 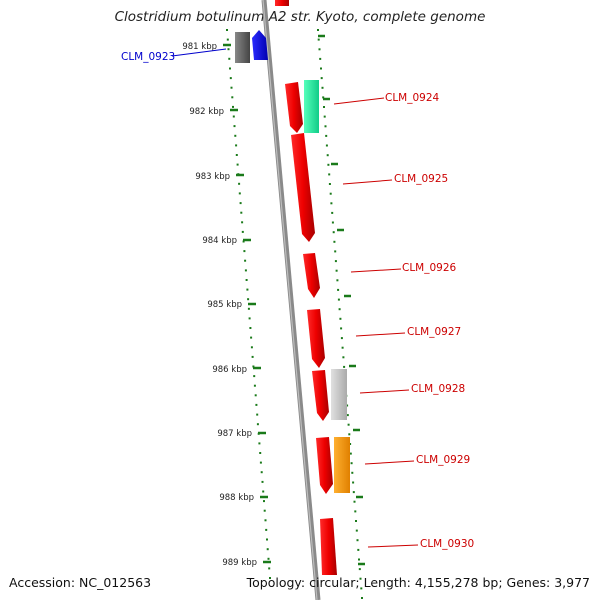 What do you see at coordinates (443, 460) in the screenshot?
I see `gene-label-clm-0929: CLM_0929` at bounding box center [443, 460].